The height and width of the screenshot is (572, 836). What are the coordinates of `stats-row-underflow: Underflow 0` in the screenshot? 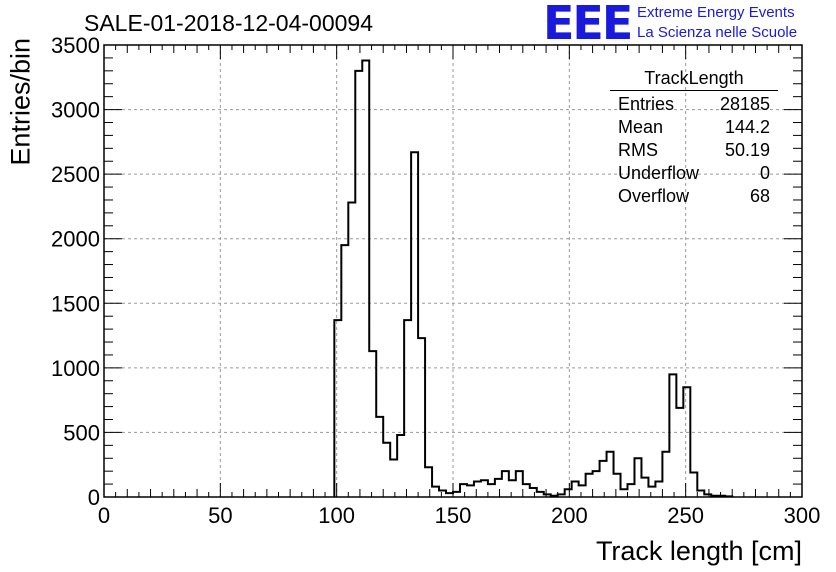 It's located at (694, 173).